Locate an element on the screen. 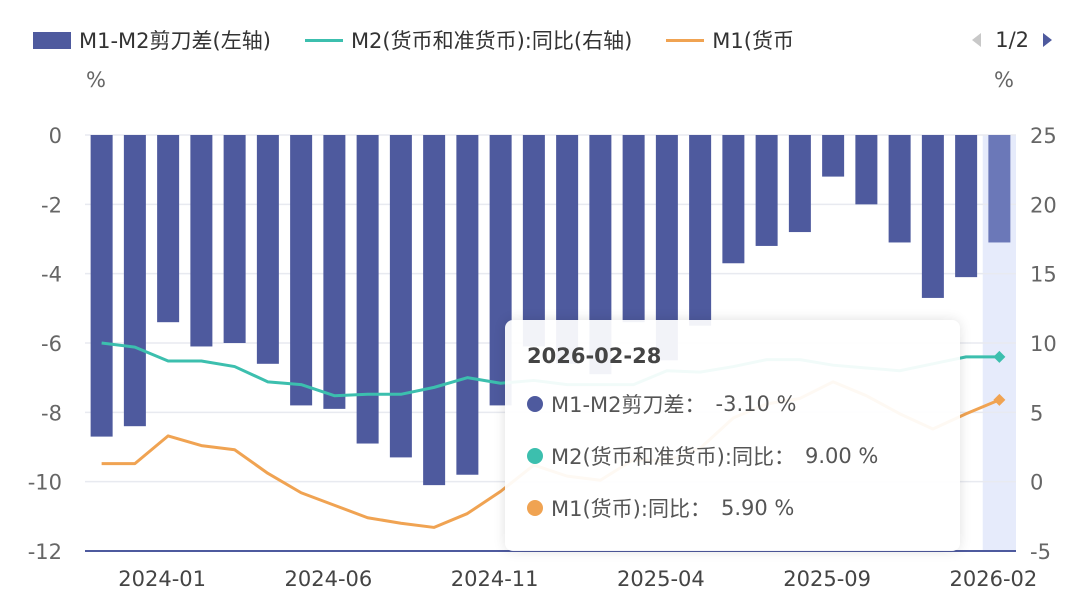  legend-item-m1: M1(货币 is located at coordinates (734, 40).